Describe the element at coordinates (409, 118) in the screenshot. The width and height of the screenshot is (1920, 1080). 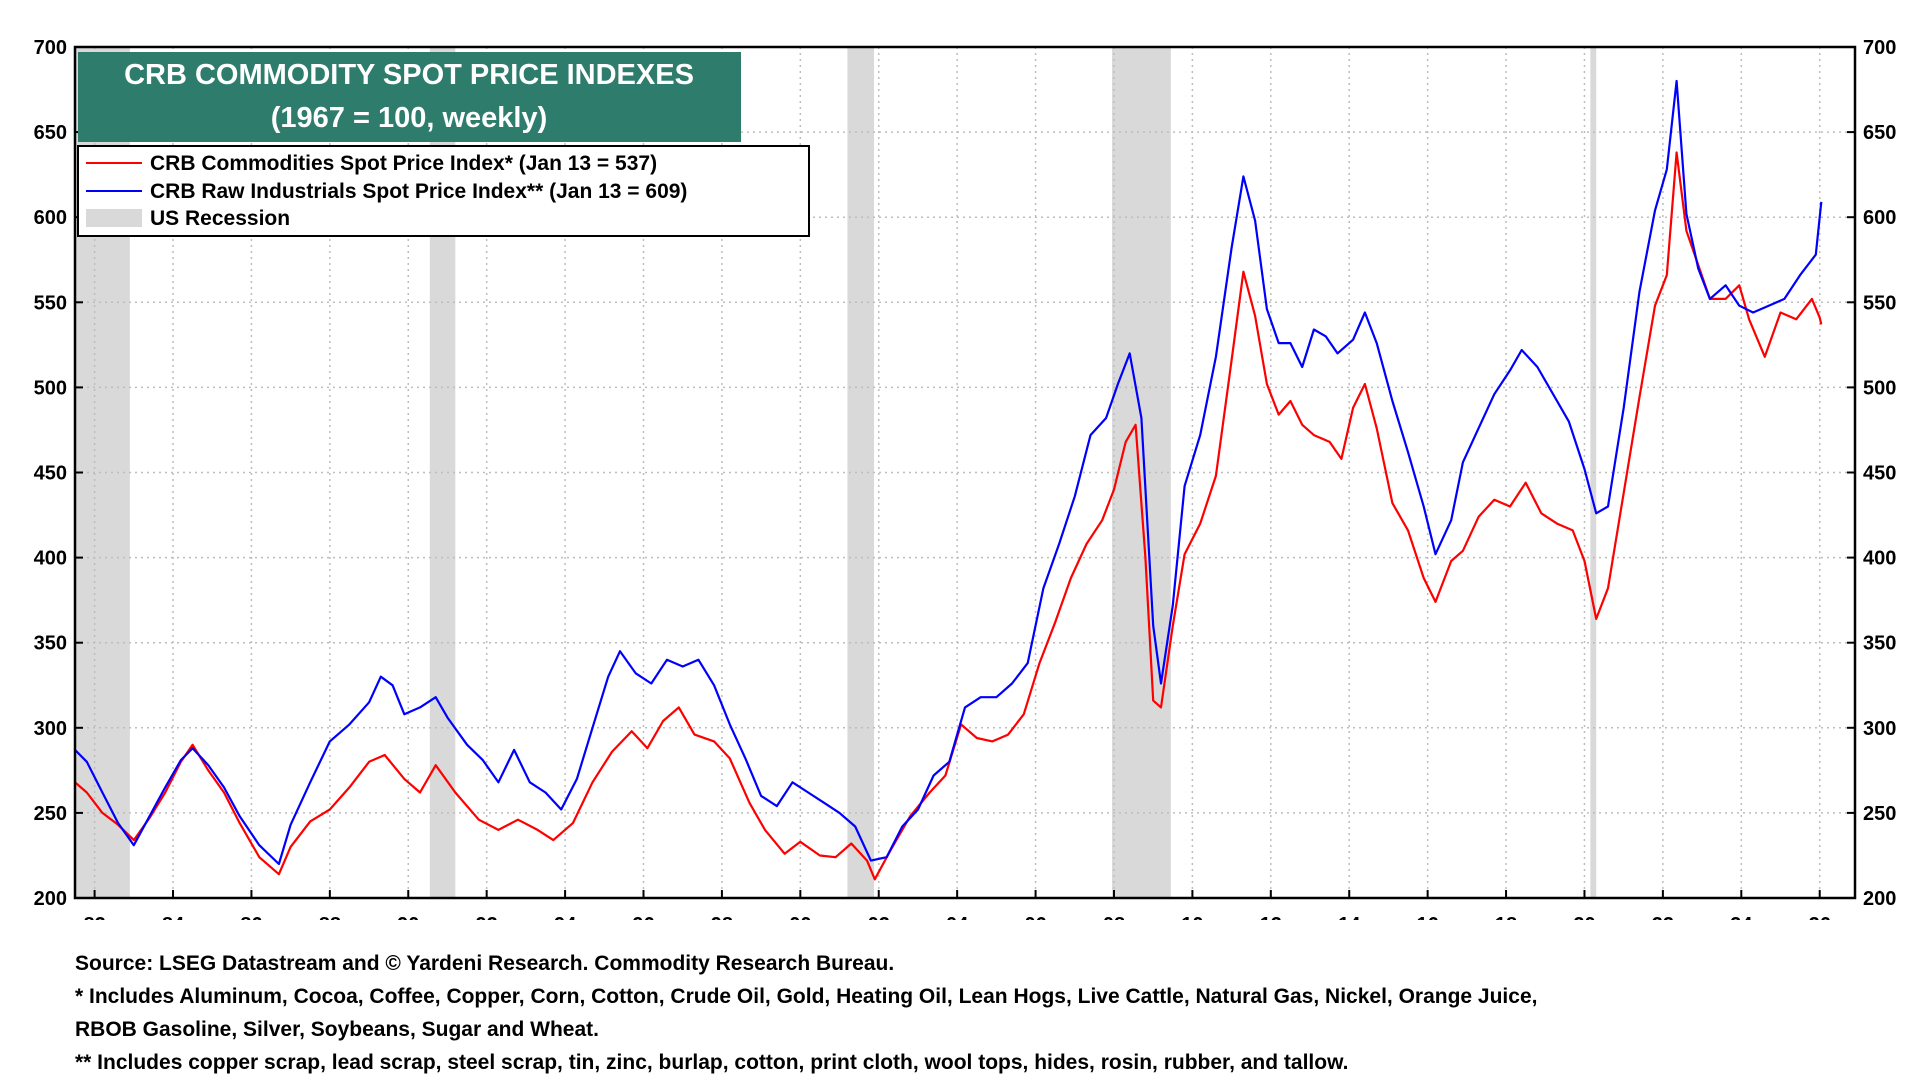
I see `chart-subtitle: (1967 = 100, weekly)` at that location.